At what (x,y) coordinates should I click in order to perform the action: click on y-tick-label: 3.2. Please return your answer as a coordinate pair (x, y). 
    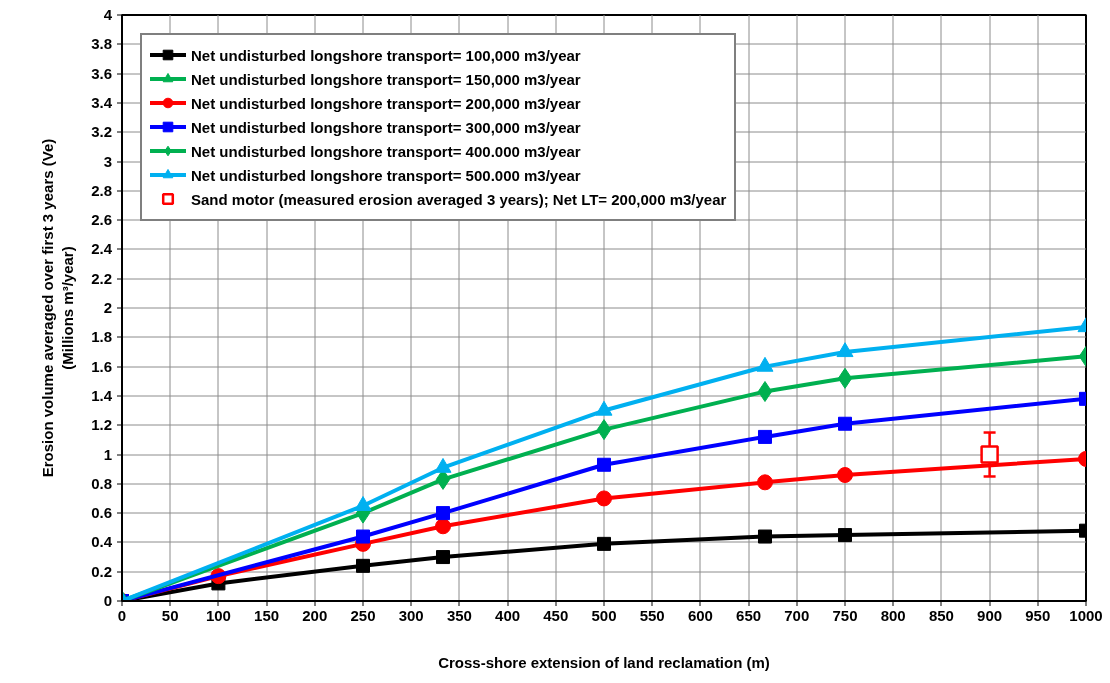
    Looking at the image, I should click on (102, 132).